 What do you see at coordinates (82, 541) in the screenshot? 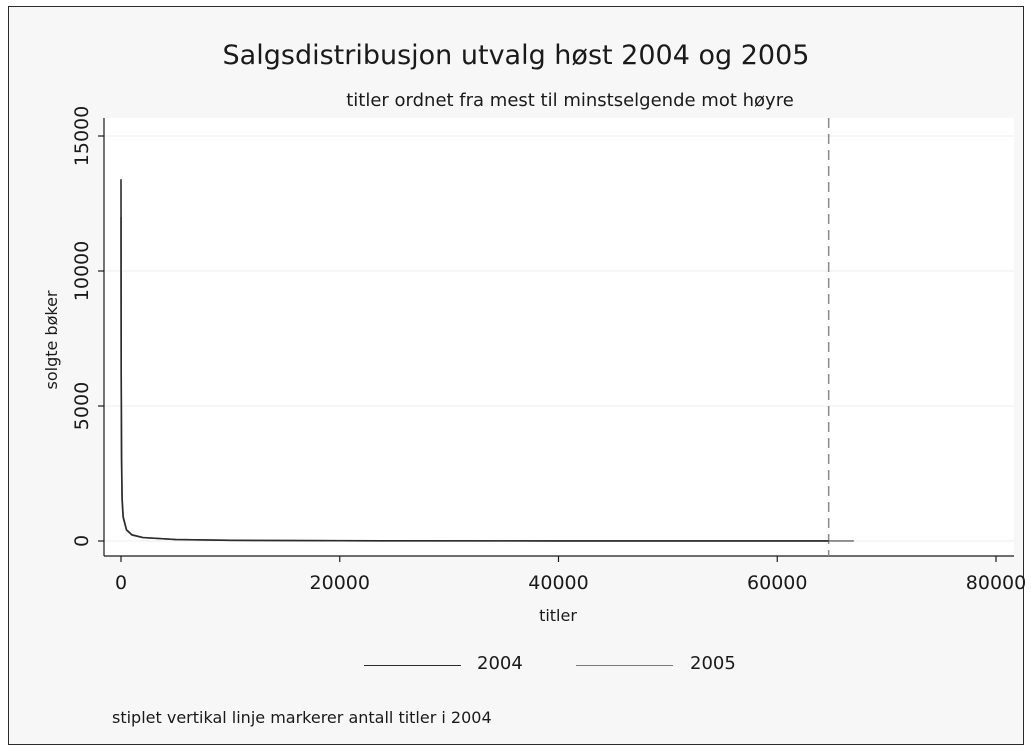
I see `y-tick-label-0: 0` at bounding box center [82, 541].